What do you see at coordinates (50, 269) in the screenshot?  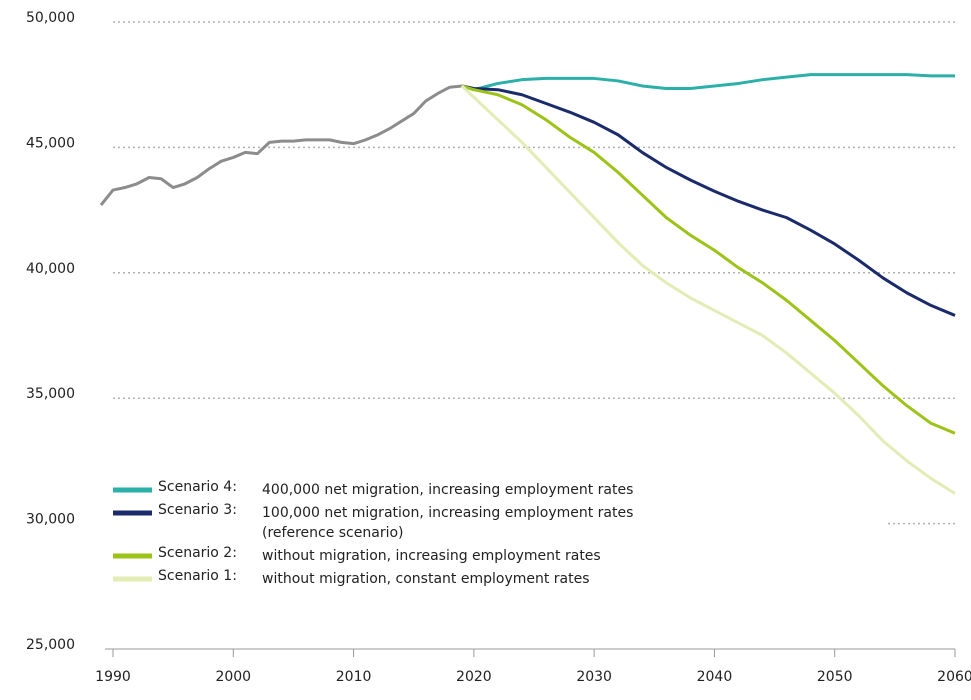 I see `y-tick-label: 40,000` at bounding box center [50, 269].